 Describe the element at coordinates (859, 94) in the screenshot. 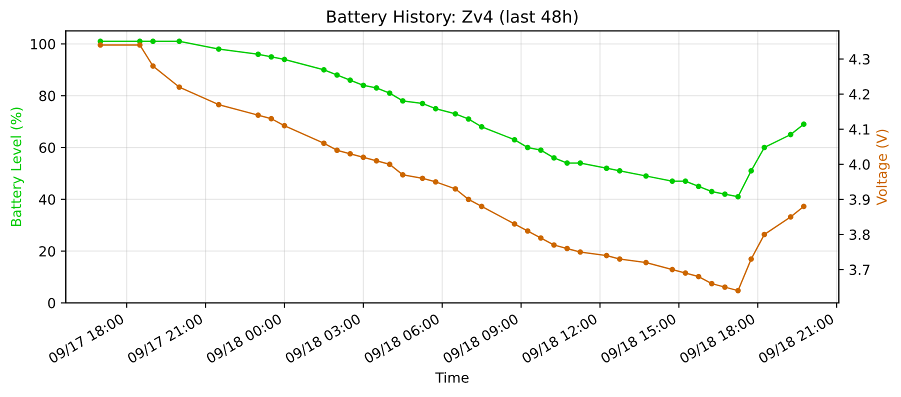

I see `y2-tick-label: 4.2` at that location.